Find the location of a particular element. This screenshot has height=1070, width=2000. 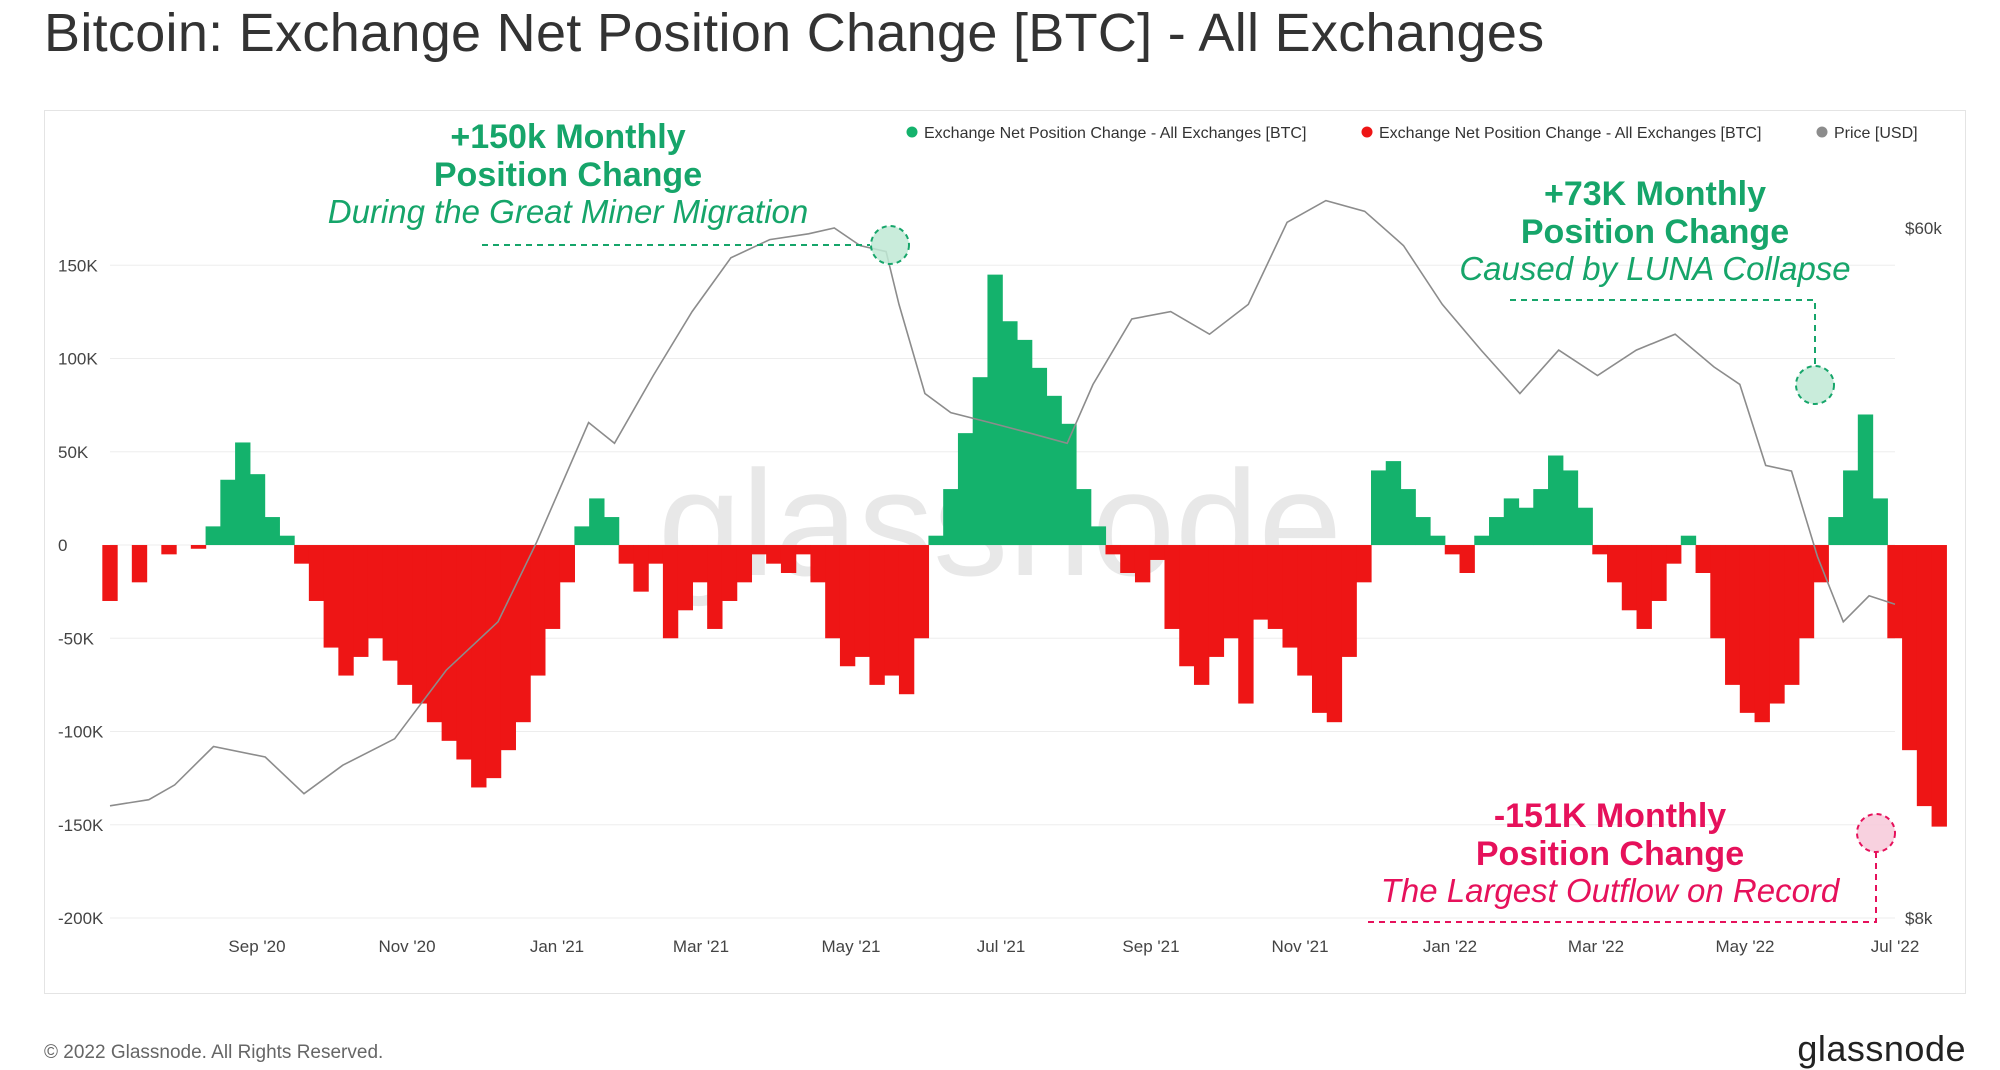

annotation-marker is located at coordinates (1876, 833).